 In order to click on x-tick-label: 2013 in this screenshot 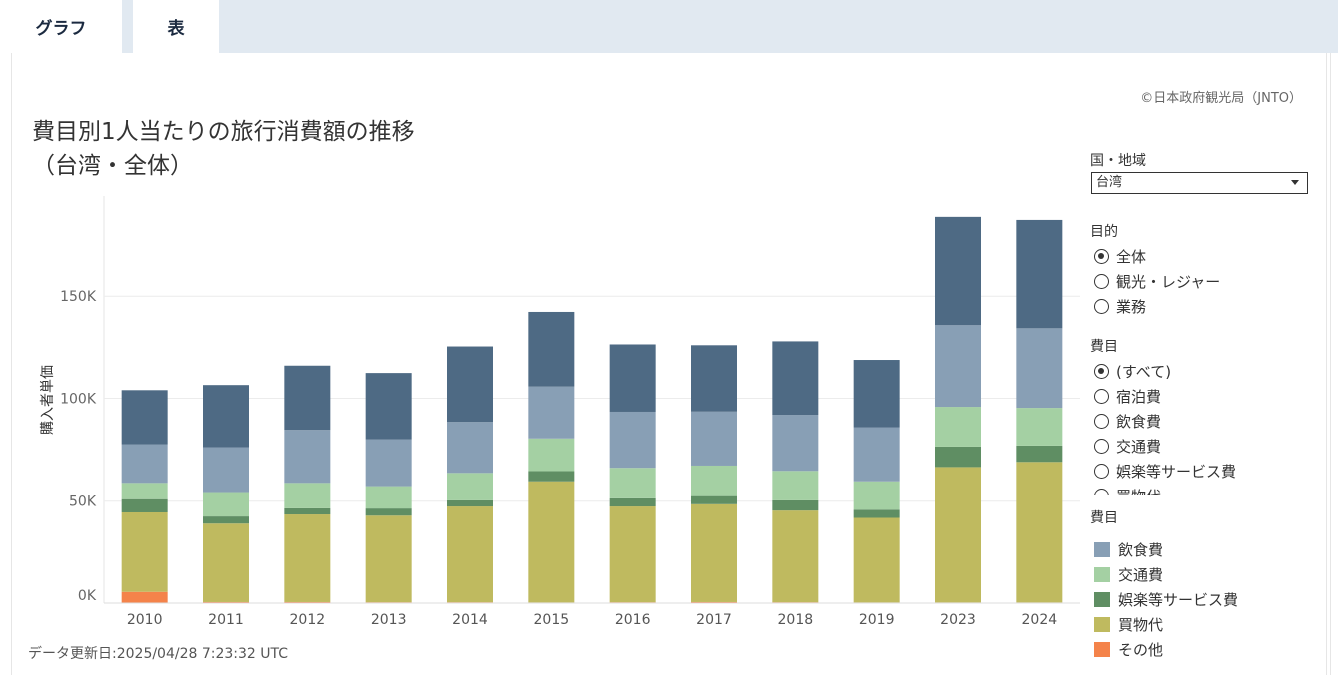, I will do `click(389, 620)`.